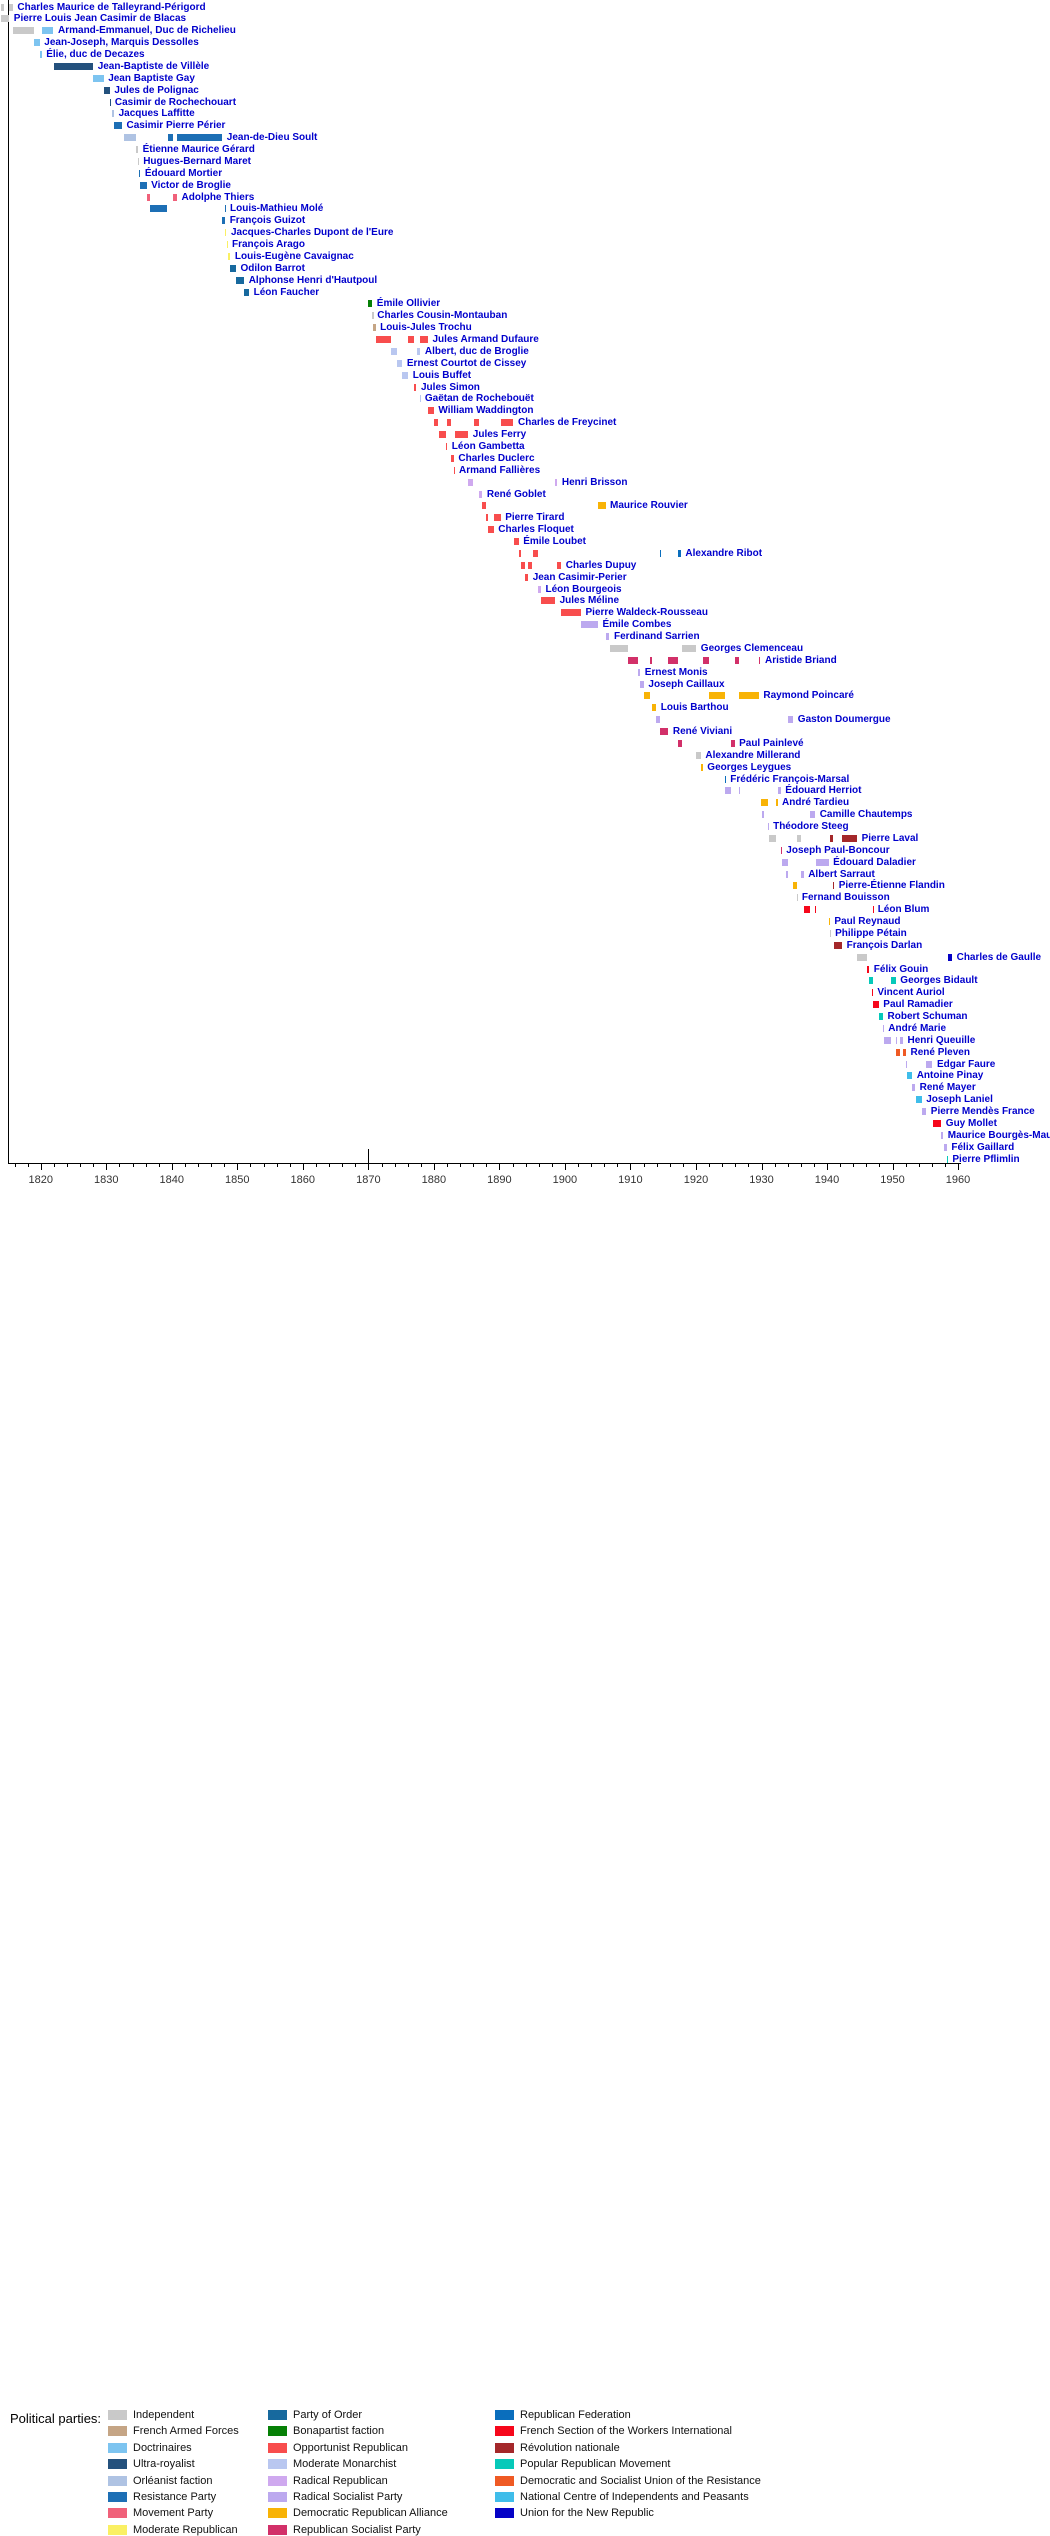 The image size is (1050, 2536). I want to click on pm-name-label: René Goblet, so click(516, 494).